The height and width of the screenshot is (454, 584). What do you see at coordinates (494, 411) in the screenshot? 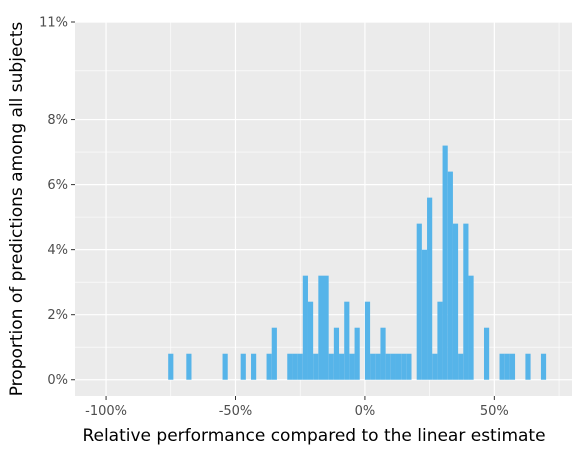
I see `x-tick-label: 50%` at bounding box center [494, 411].